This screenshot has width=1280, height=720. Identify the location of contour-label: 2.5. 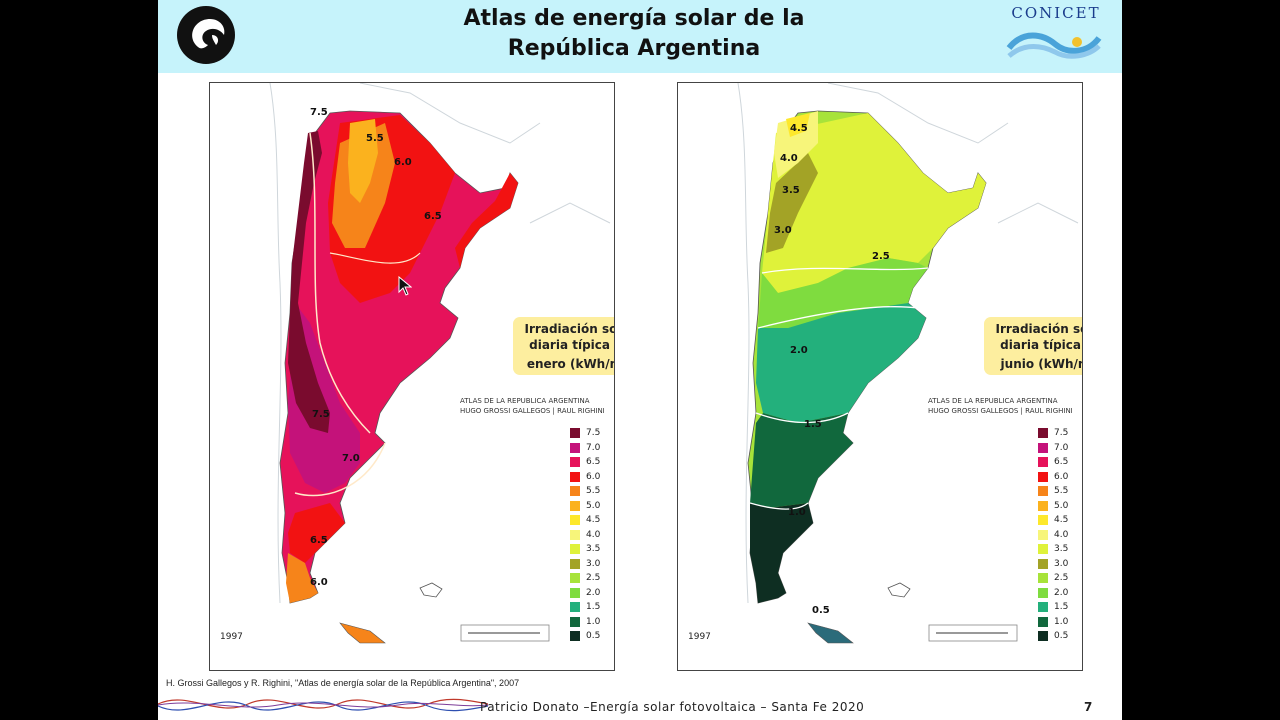
(881, 256).